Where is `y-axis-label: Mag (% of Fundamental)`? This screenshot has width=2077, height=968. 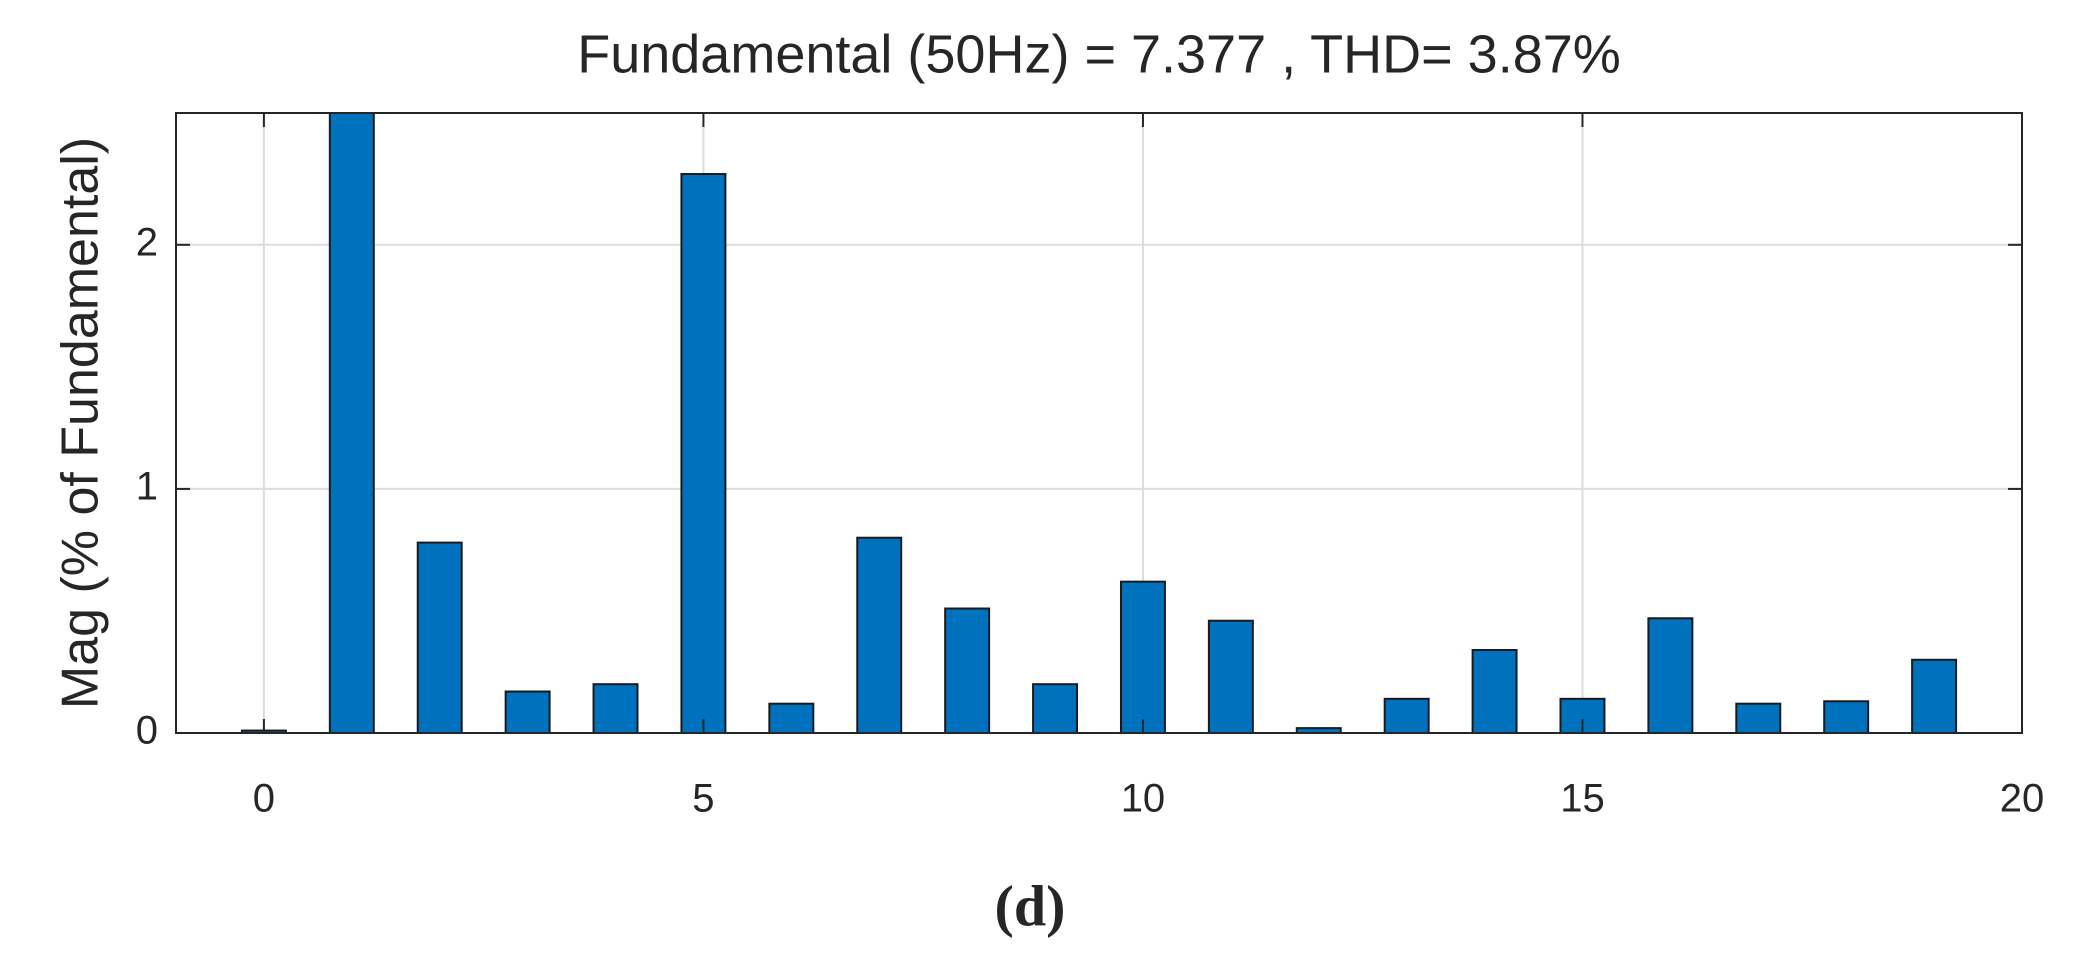 y-axis-label: Mag (% of Fundamental) is located at coordinates (81, 423).